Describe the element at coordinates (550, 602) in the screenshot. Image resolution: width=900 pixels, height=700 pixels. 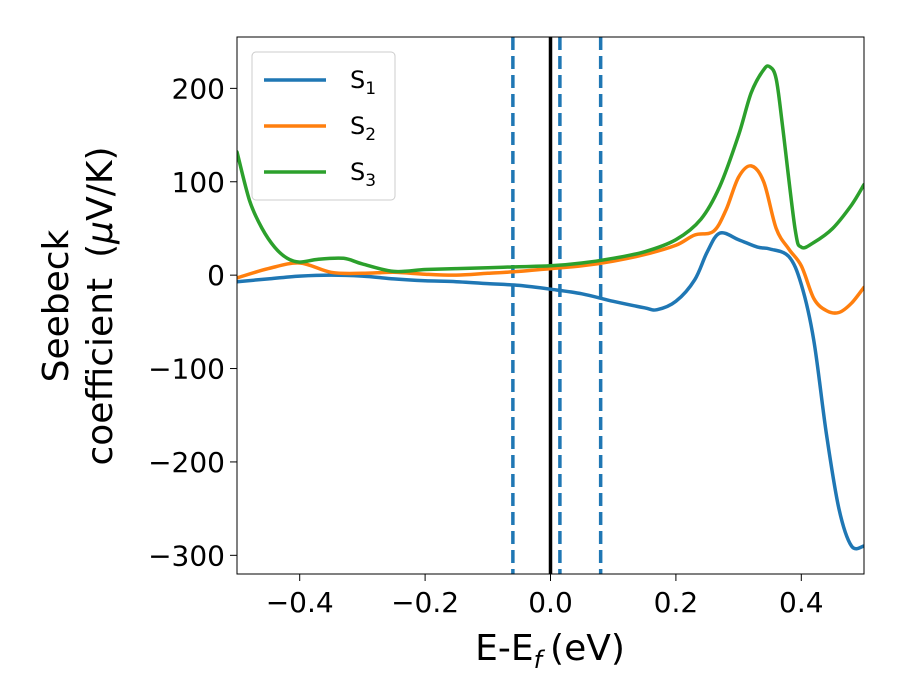
I see `x-tick-label: 0.0` at that location.